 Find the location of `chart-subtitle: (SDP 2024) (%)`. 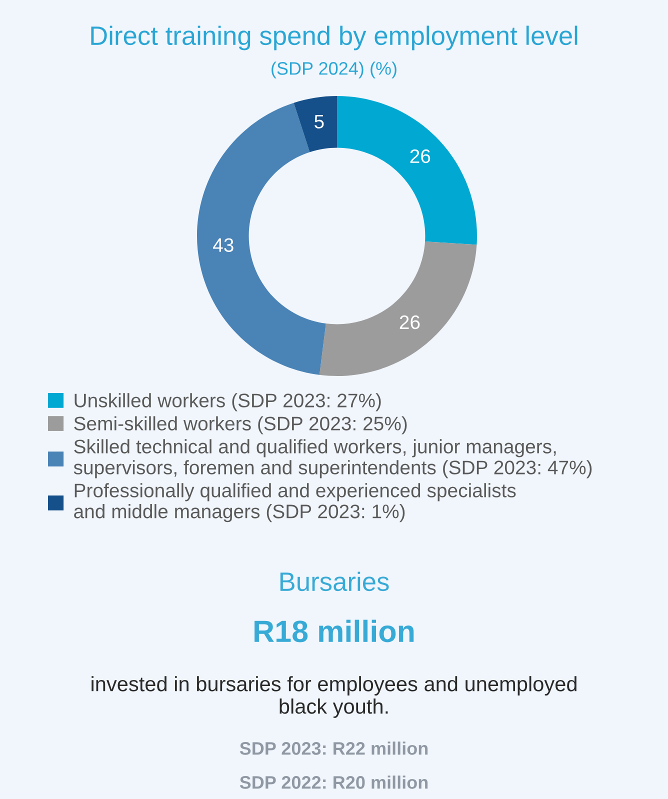

chart-subtitle: (SDP 2024) (%) is located at coordinates (334, 70).